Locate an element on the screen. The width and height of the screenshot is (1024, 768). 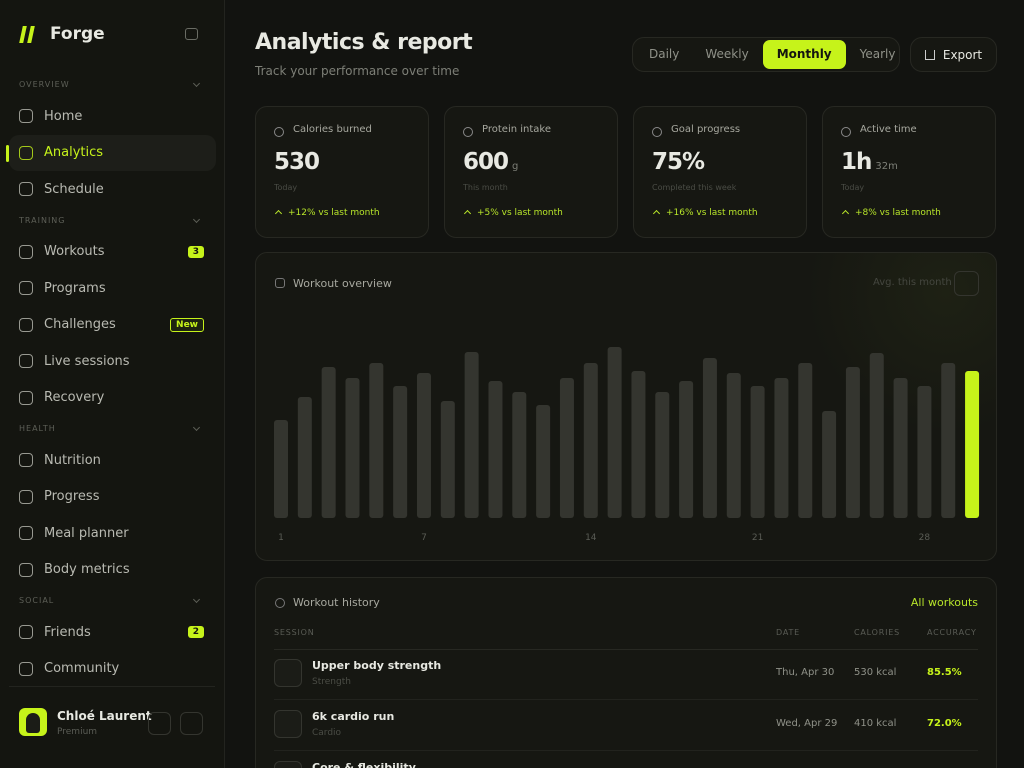
nav-label: Workouts is located at coordinates (74, 252).